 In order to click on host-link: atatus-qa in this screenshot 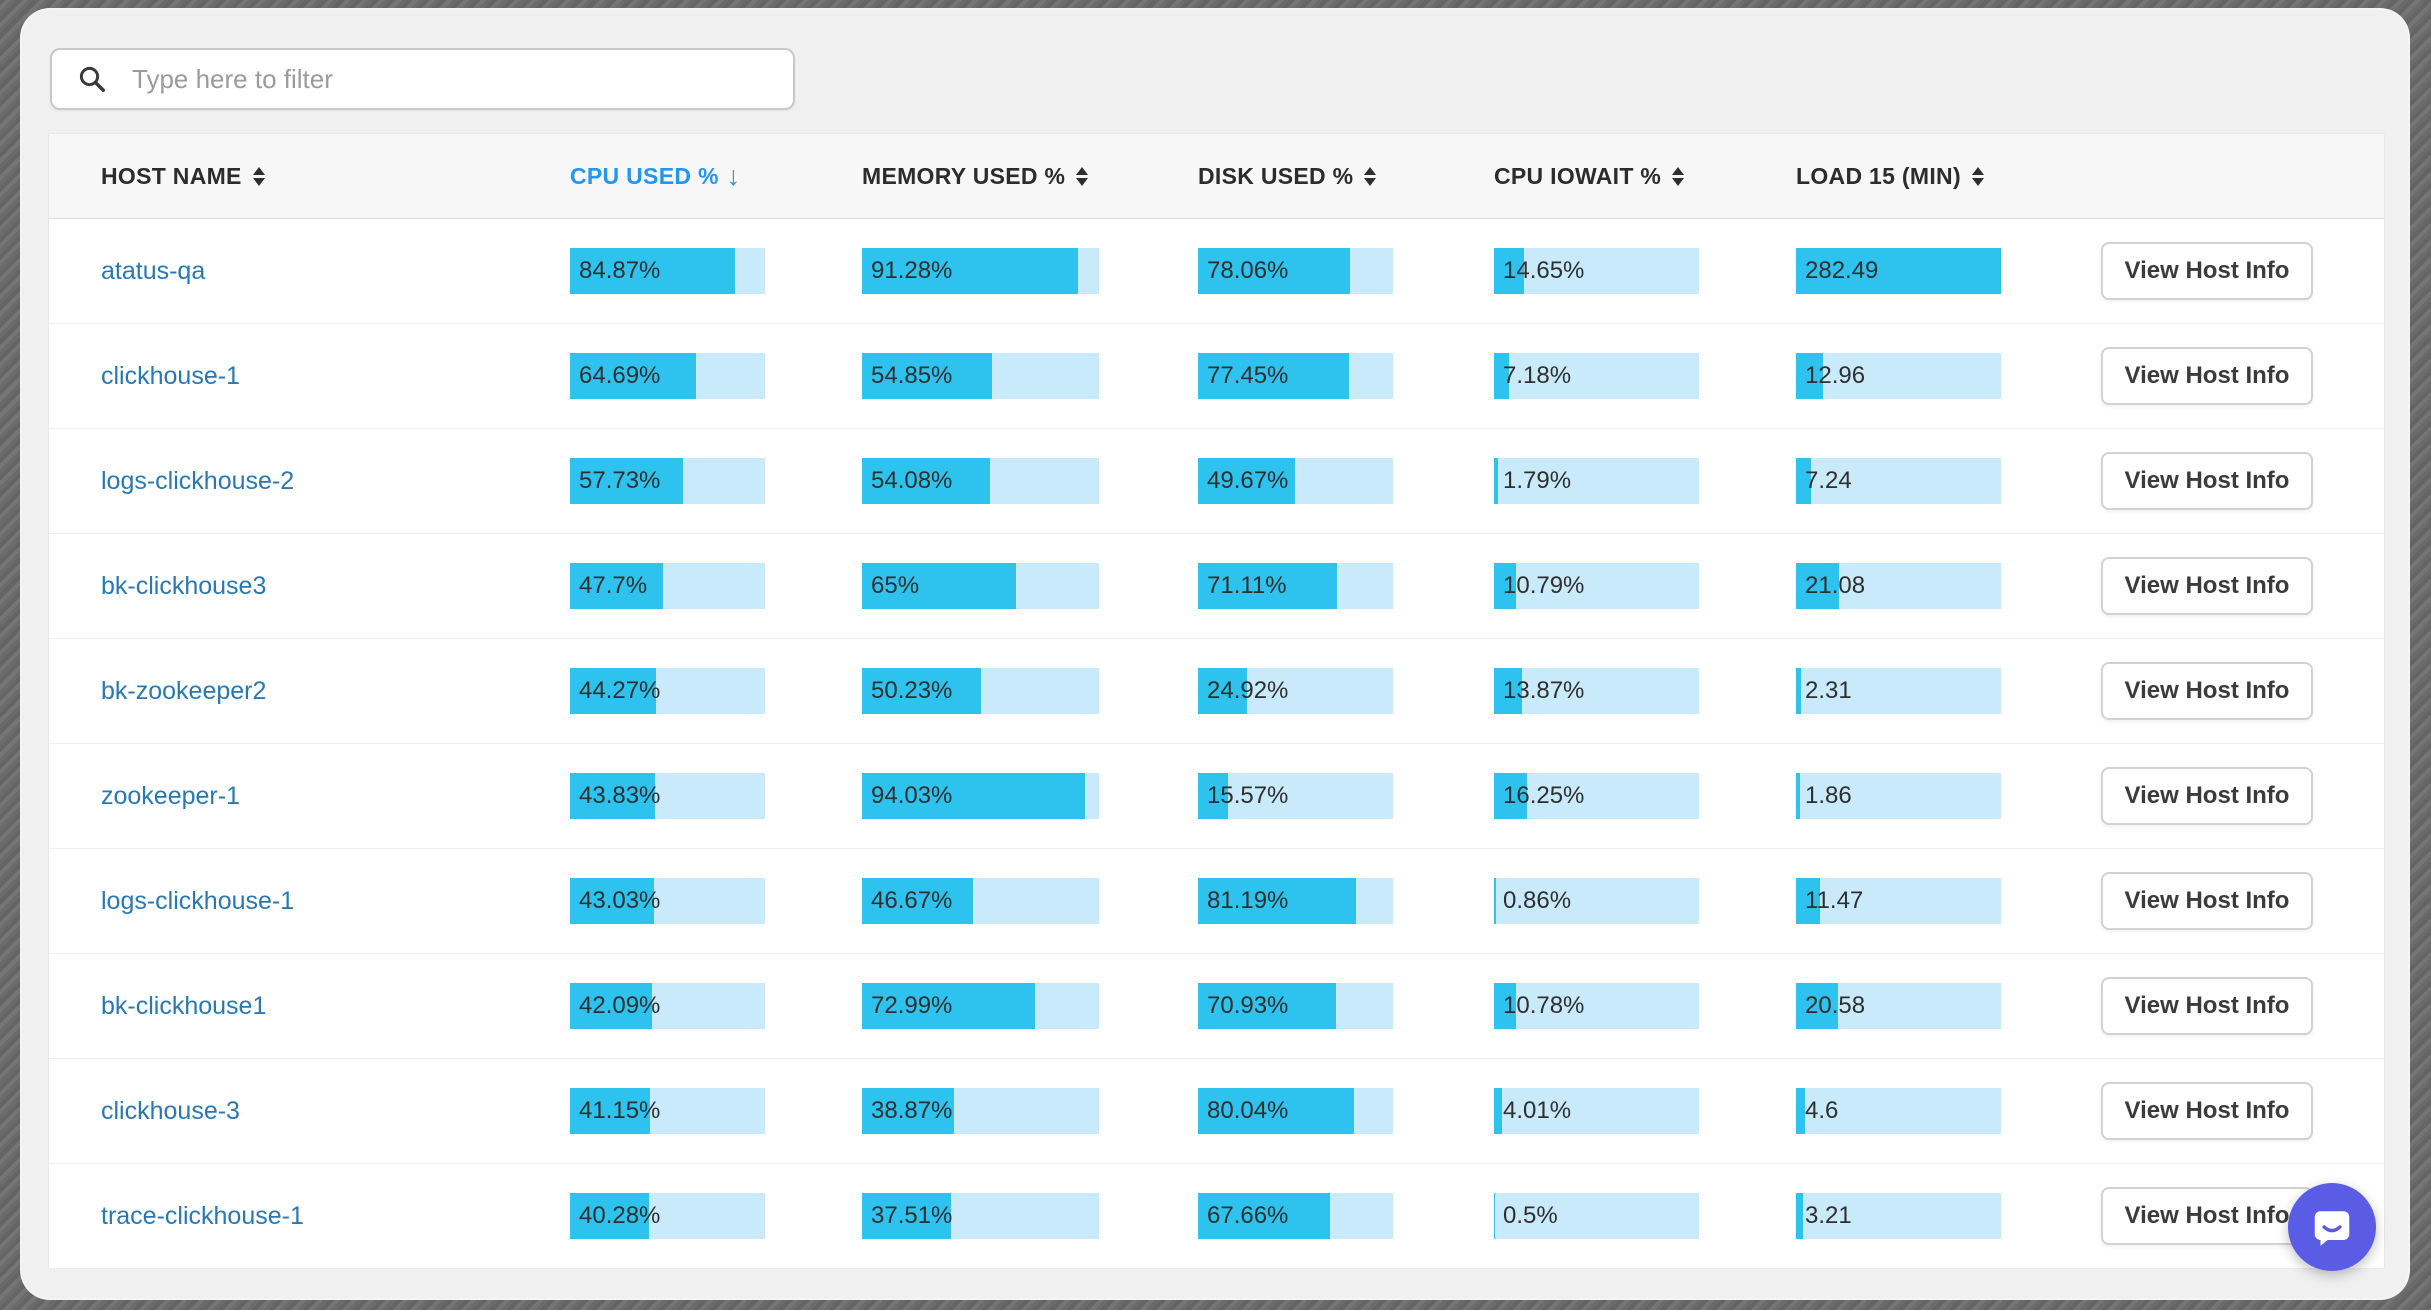, I will do `click(153, 270)`.